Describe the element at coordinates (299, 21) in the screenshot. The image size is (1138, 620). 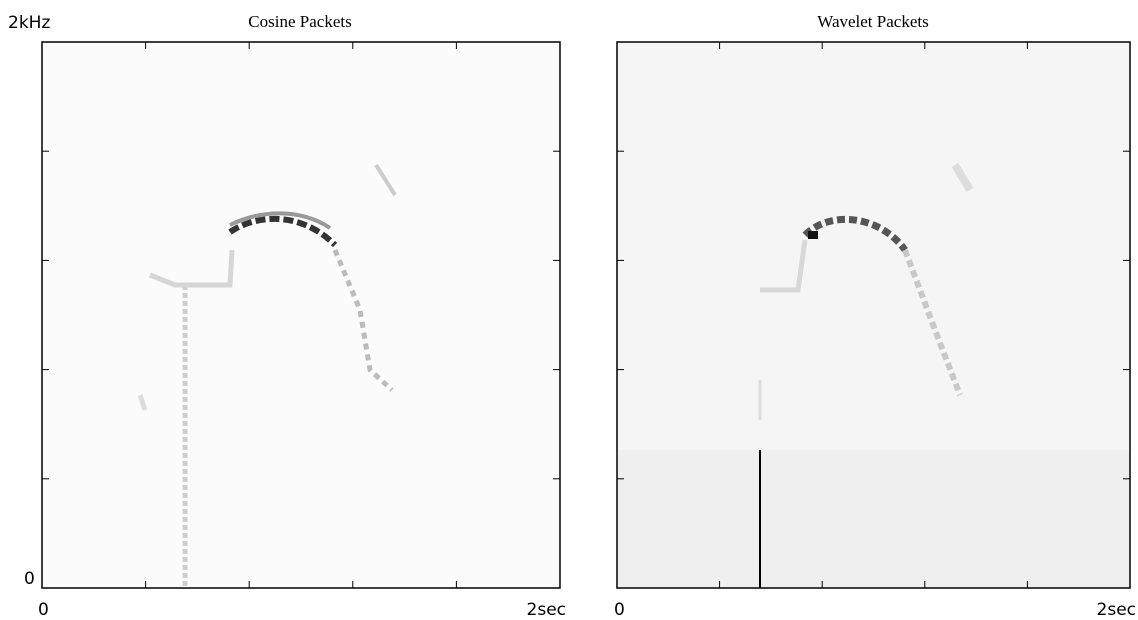
I see `panel-title: Cosine Packets` at that location.